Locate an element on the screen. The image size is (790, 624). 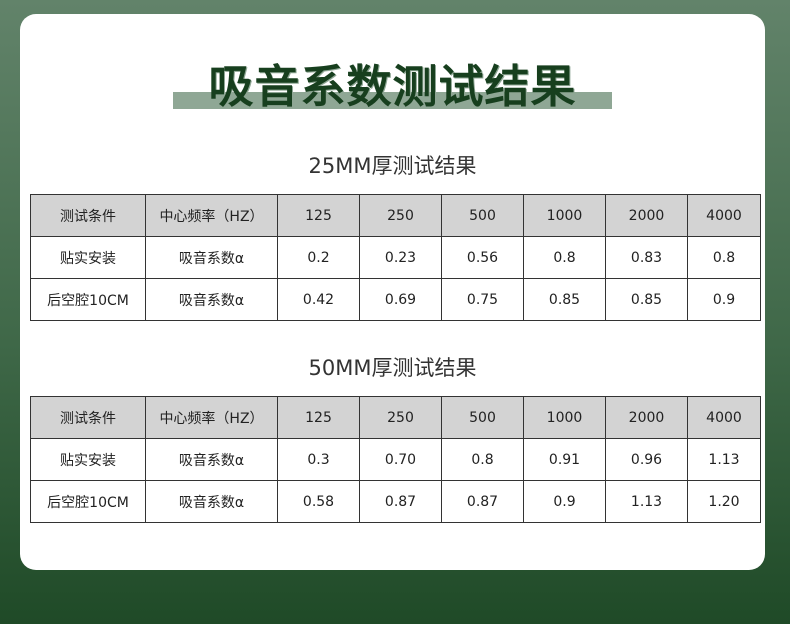
table-row-cell: 0.56 is located at coordinates (482, 257).